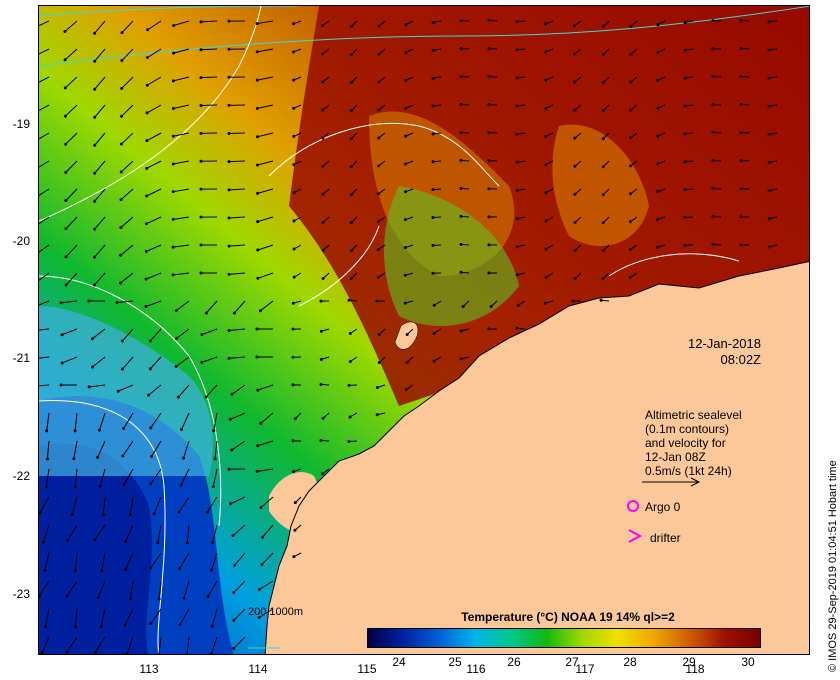 The height and width of the screenshot is (680, 840). I want to click on lat-tick-20: -20, so click(21, 241).